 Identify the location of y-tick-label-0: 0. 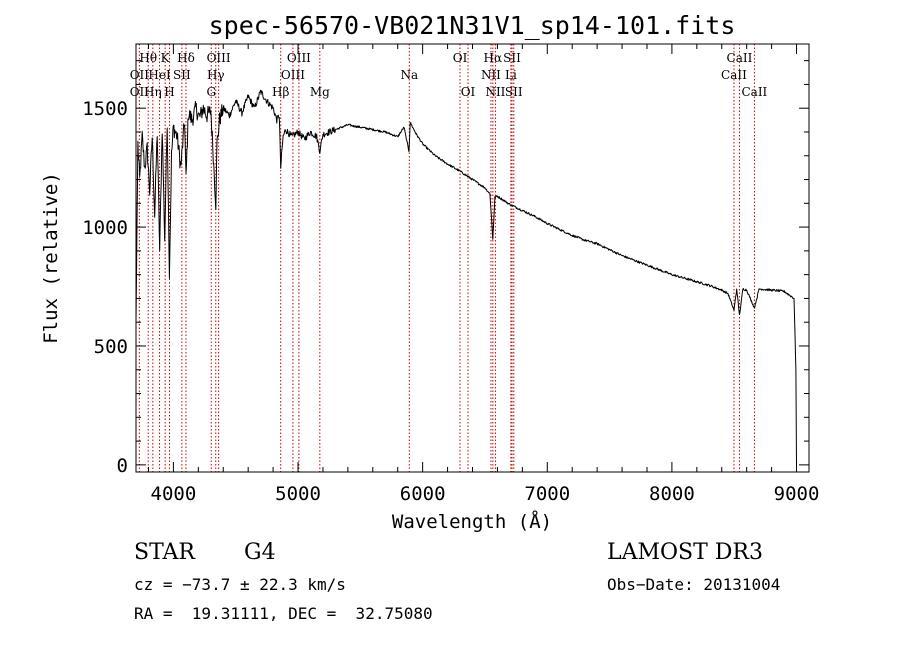
(122, 466).